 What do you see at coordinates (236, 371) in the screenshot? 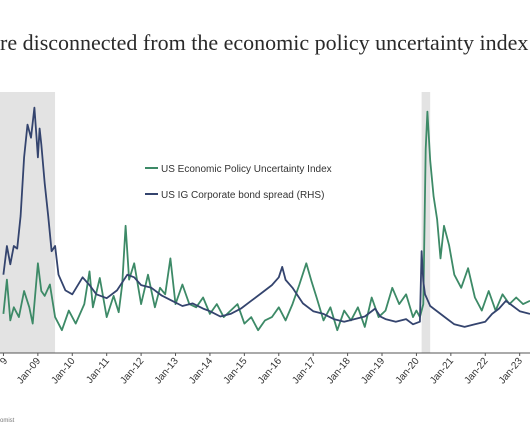
I see `x-tick-label: Jan-15` at bounding box center [236, 371].